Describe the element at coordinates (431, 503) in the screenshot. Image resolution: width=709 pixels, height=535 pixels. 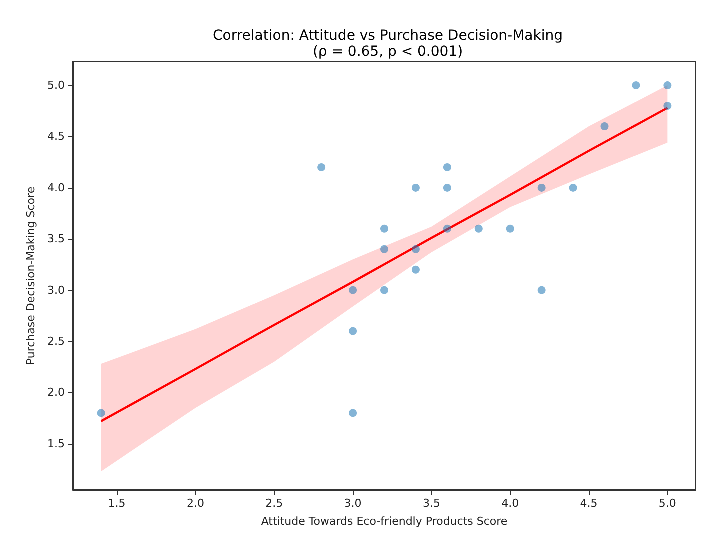
I see `x-tick-label: 3.5` at that location.